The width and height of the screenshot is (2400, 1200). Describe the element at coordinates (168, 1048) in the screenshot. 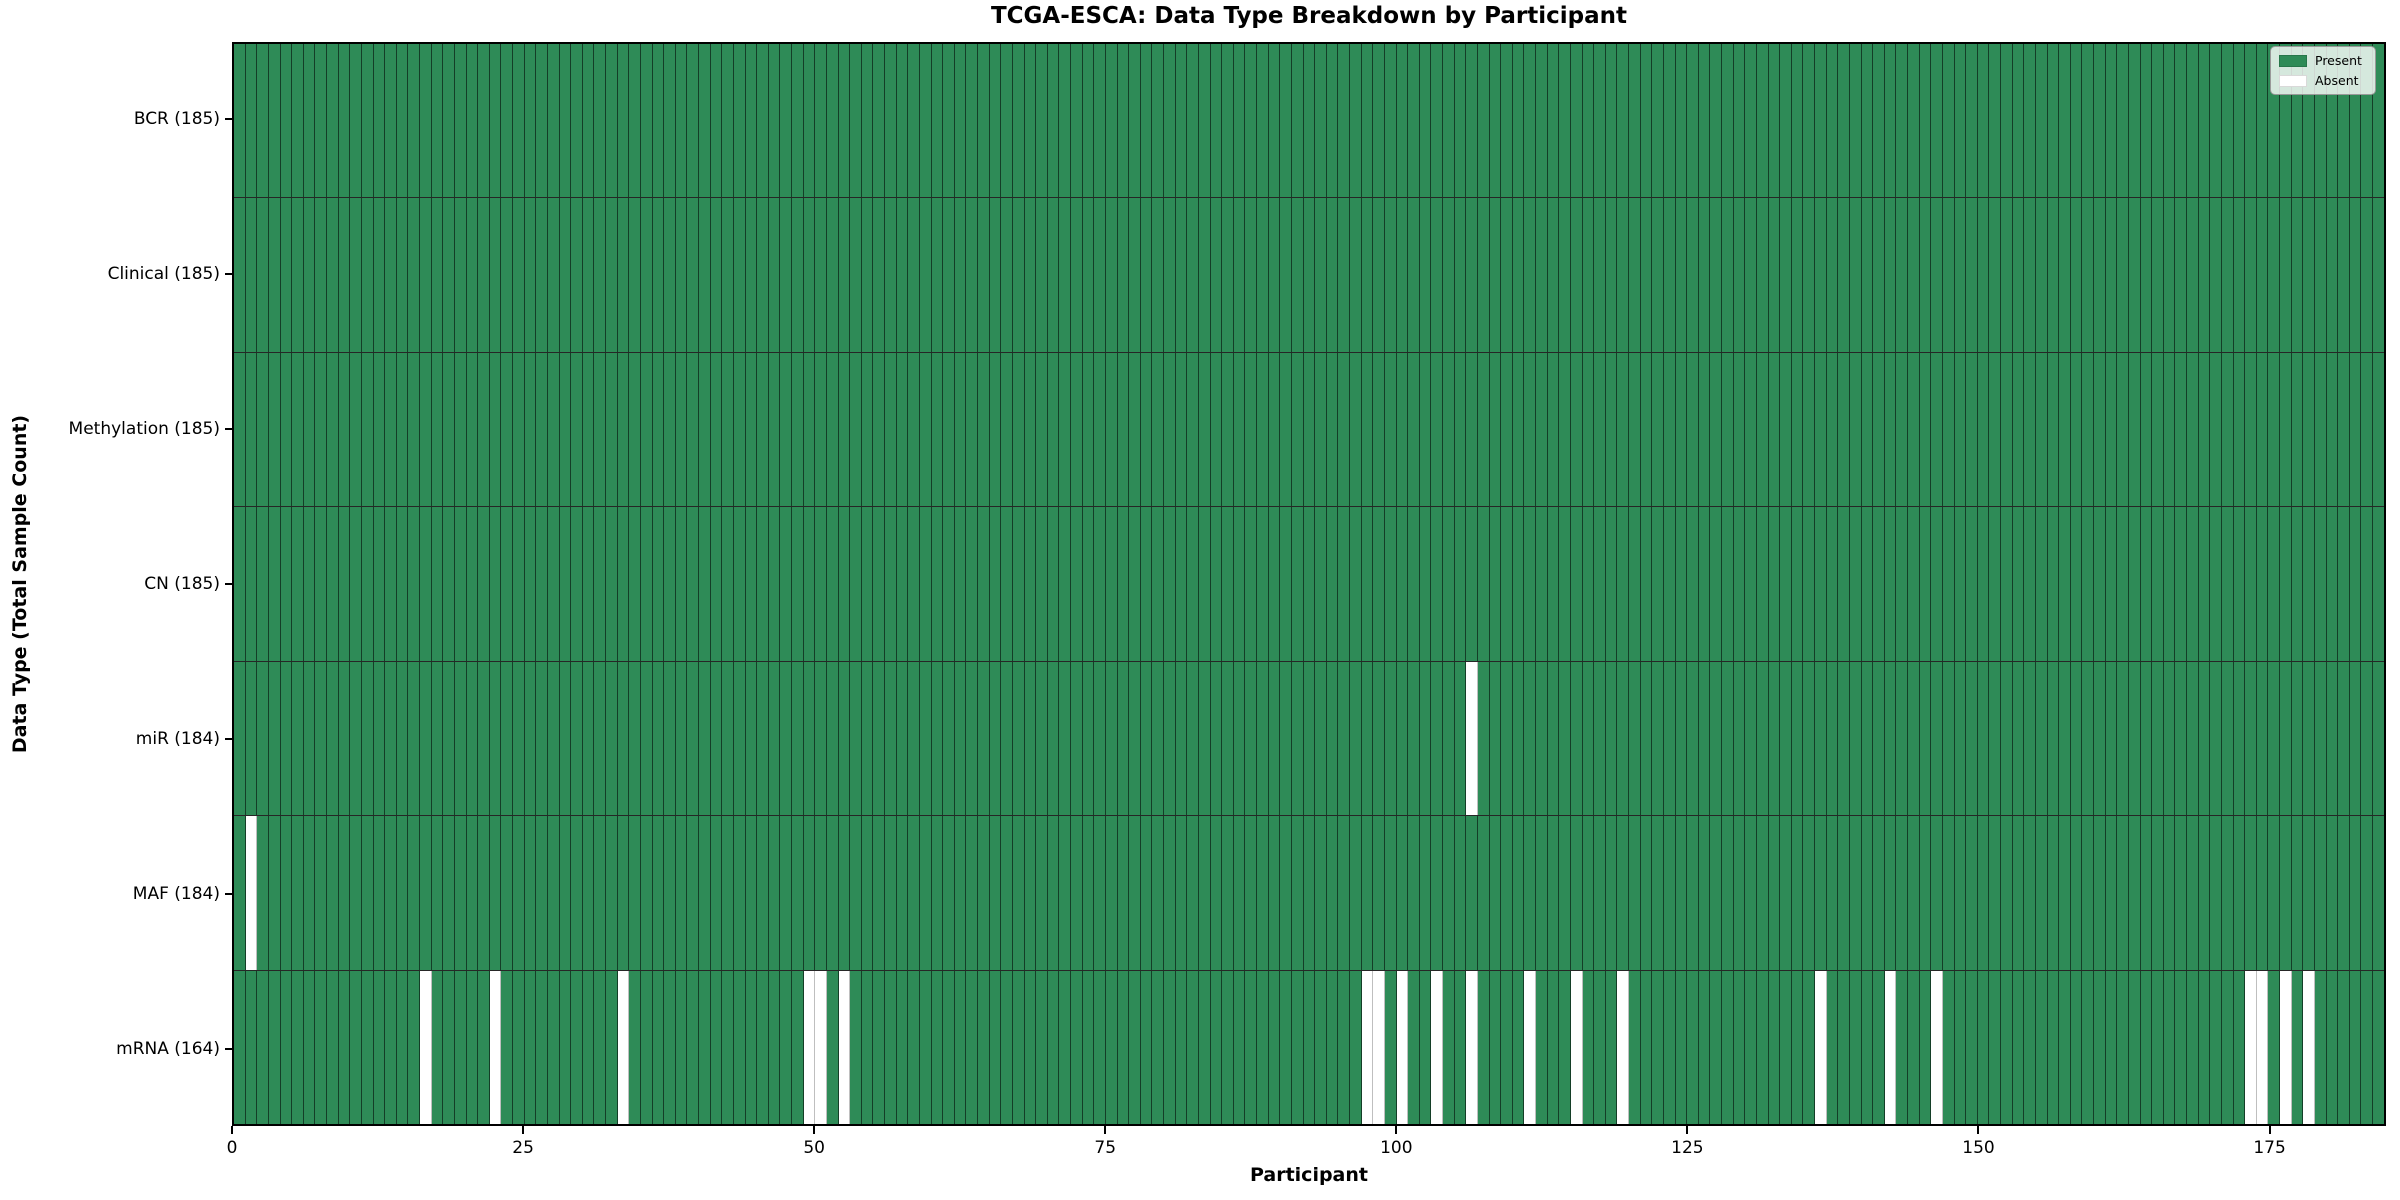

I see `y-tick-label-mRNA: mRNA (164)` at that location.